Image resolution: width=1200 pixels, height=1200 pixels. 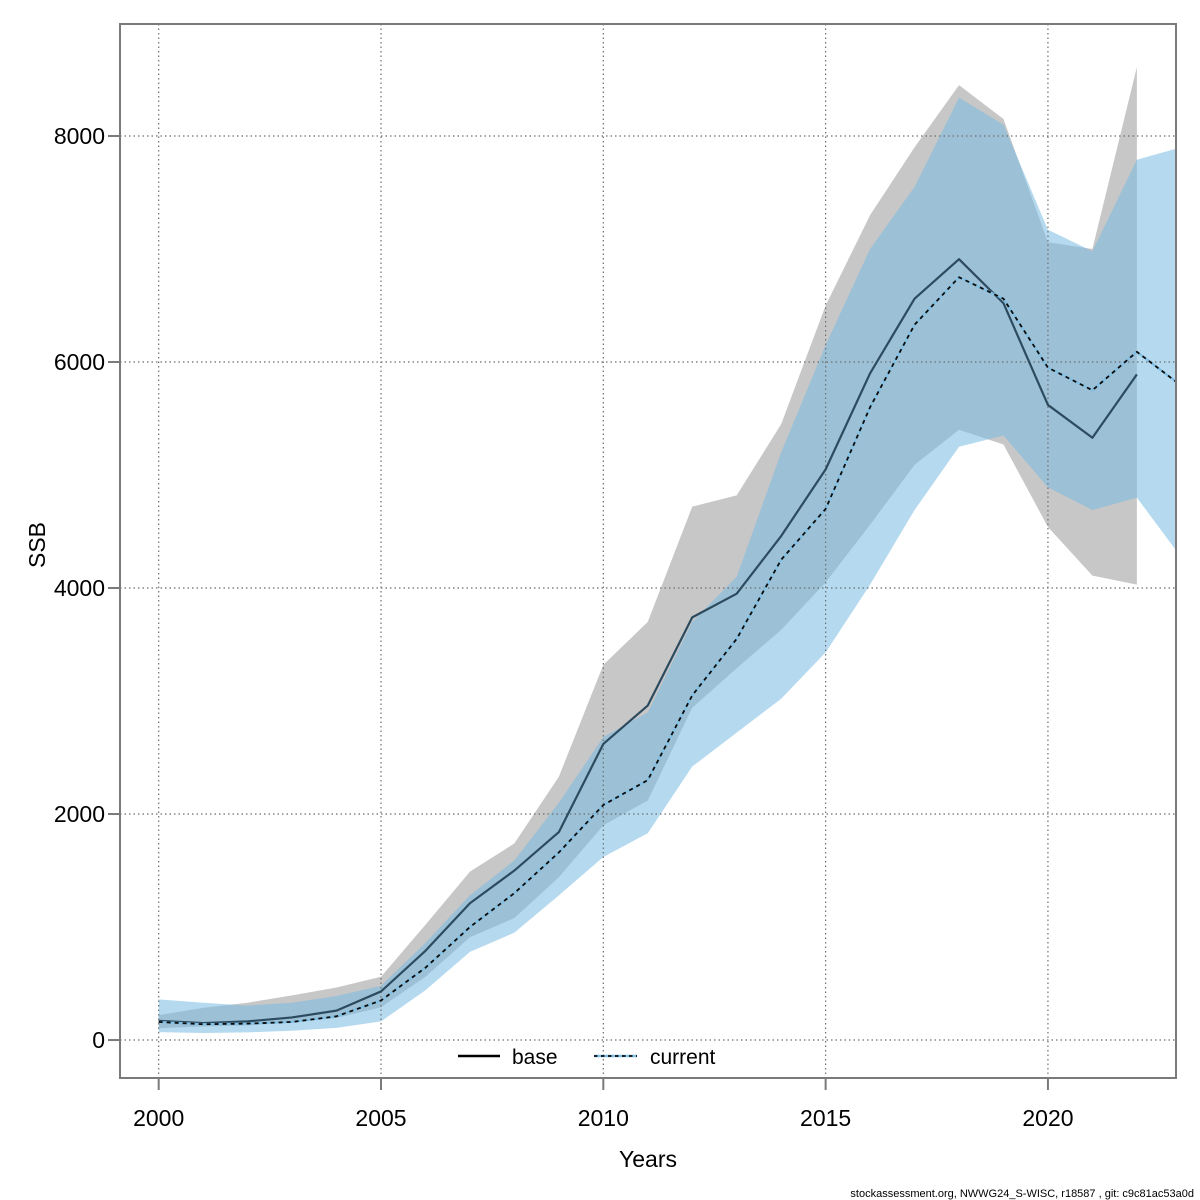 I want to click on y-axis-tick-label: 6000, so click(x=79, y=362).